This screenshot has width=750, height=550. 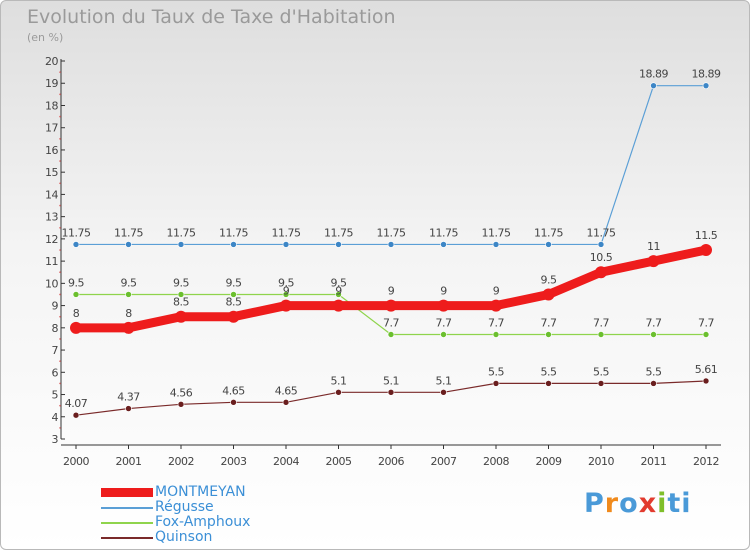 What do you see at coordinates (601, 461) in the screenshot?
I see `x-tick-label: 2010` at bounding box center [601, 461].